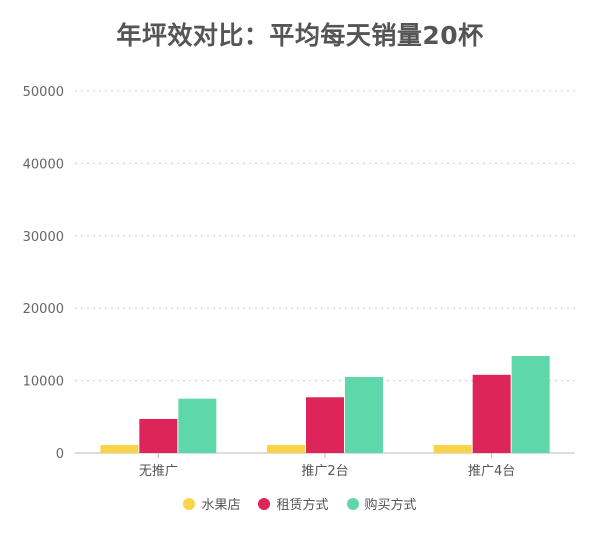  Describe the element at coordinates (300, 35) in the screenshot. I see `chart-title: 年坪效对比：平均每天销量20杯` at that location.